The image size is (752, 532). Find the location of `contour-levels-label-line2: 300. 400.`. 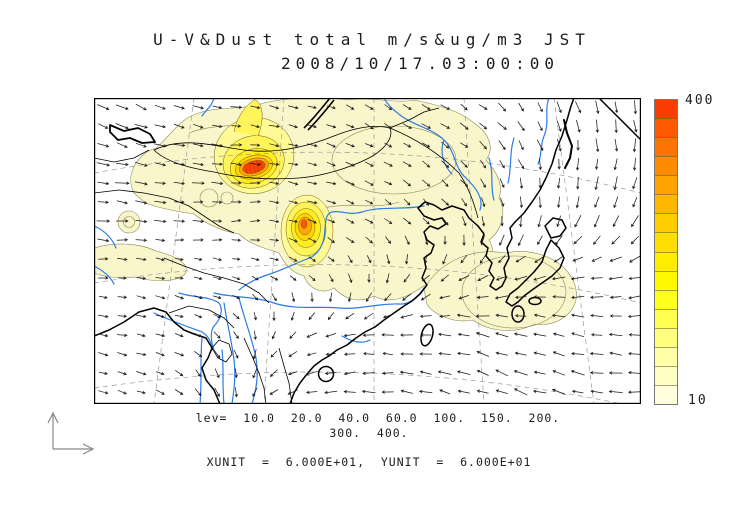

contour-levels-label-line2: 300. 400. is located at coordinates (369, 433).